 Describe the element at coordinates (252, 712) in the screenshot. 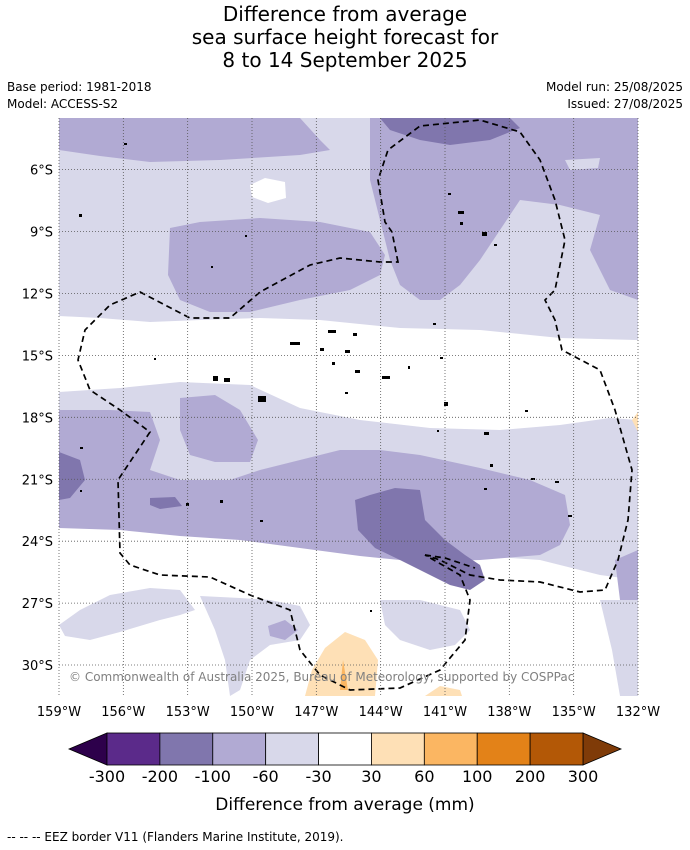

I see `lon-tick-label: 150°W` at that location.